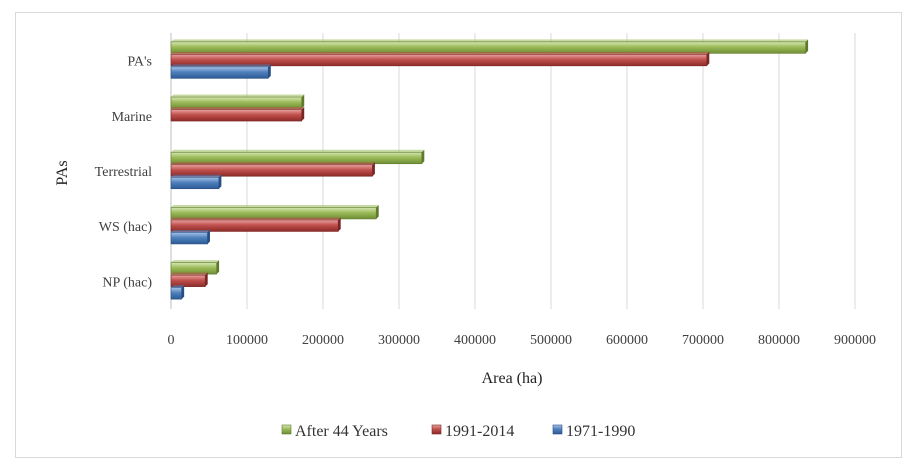 This screenshot has width=916, height=471. Describe the element at coordinates (62, 172) in the screenshot. I see `y-axis-title: PAs` at that location.